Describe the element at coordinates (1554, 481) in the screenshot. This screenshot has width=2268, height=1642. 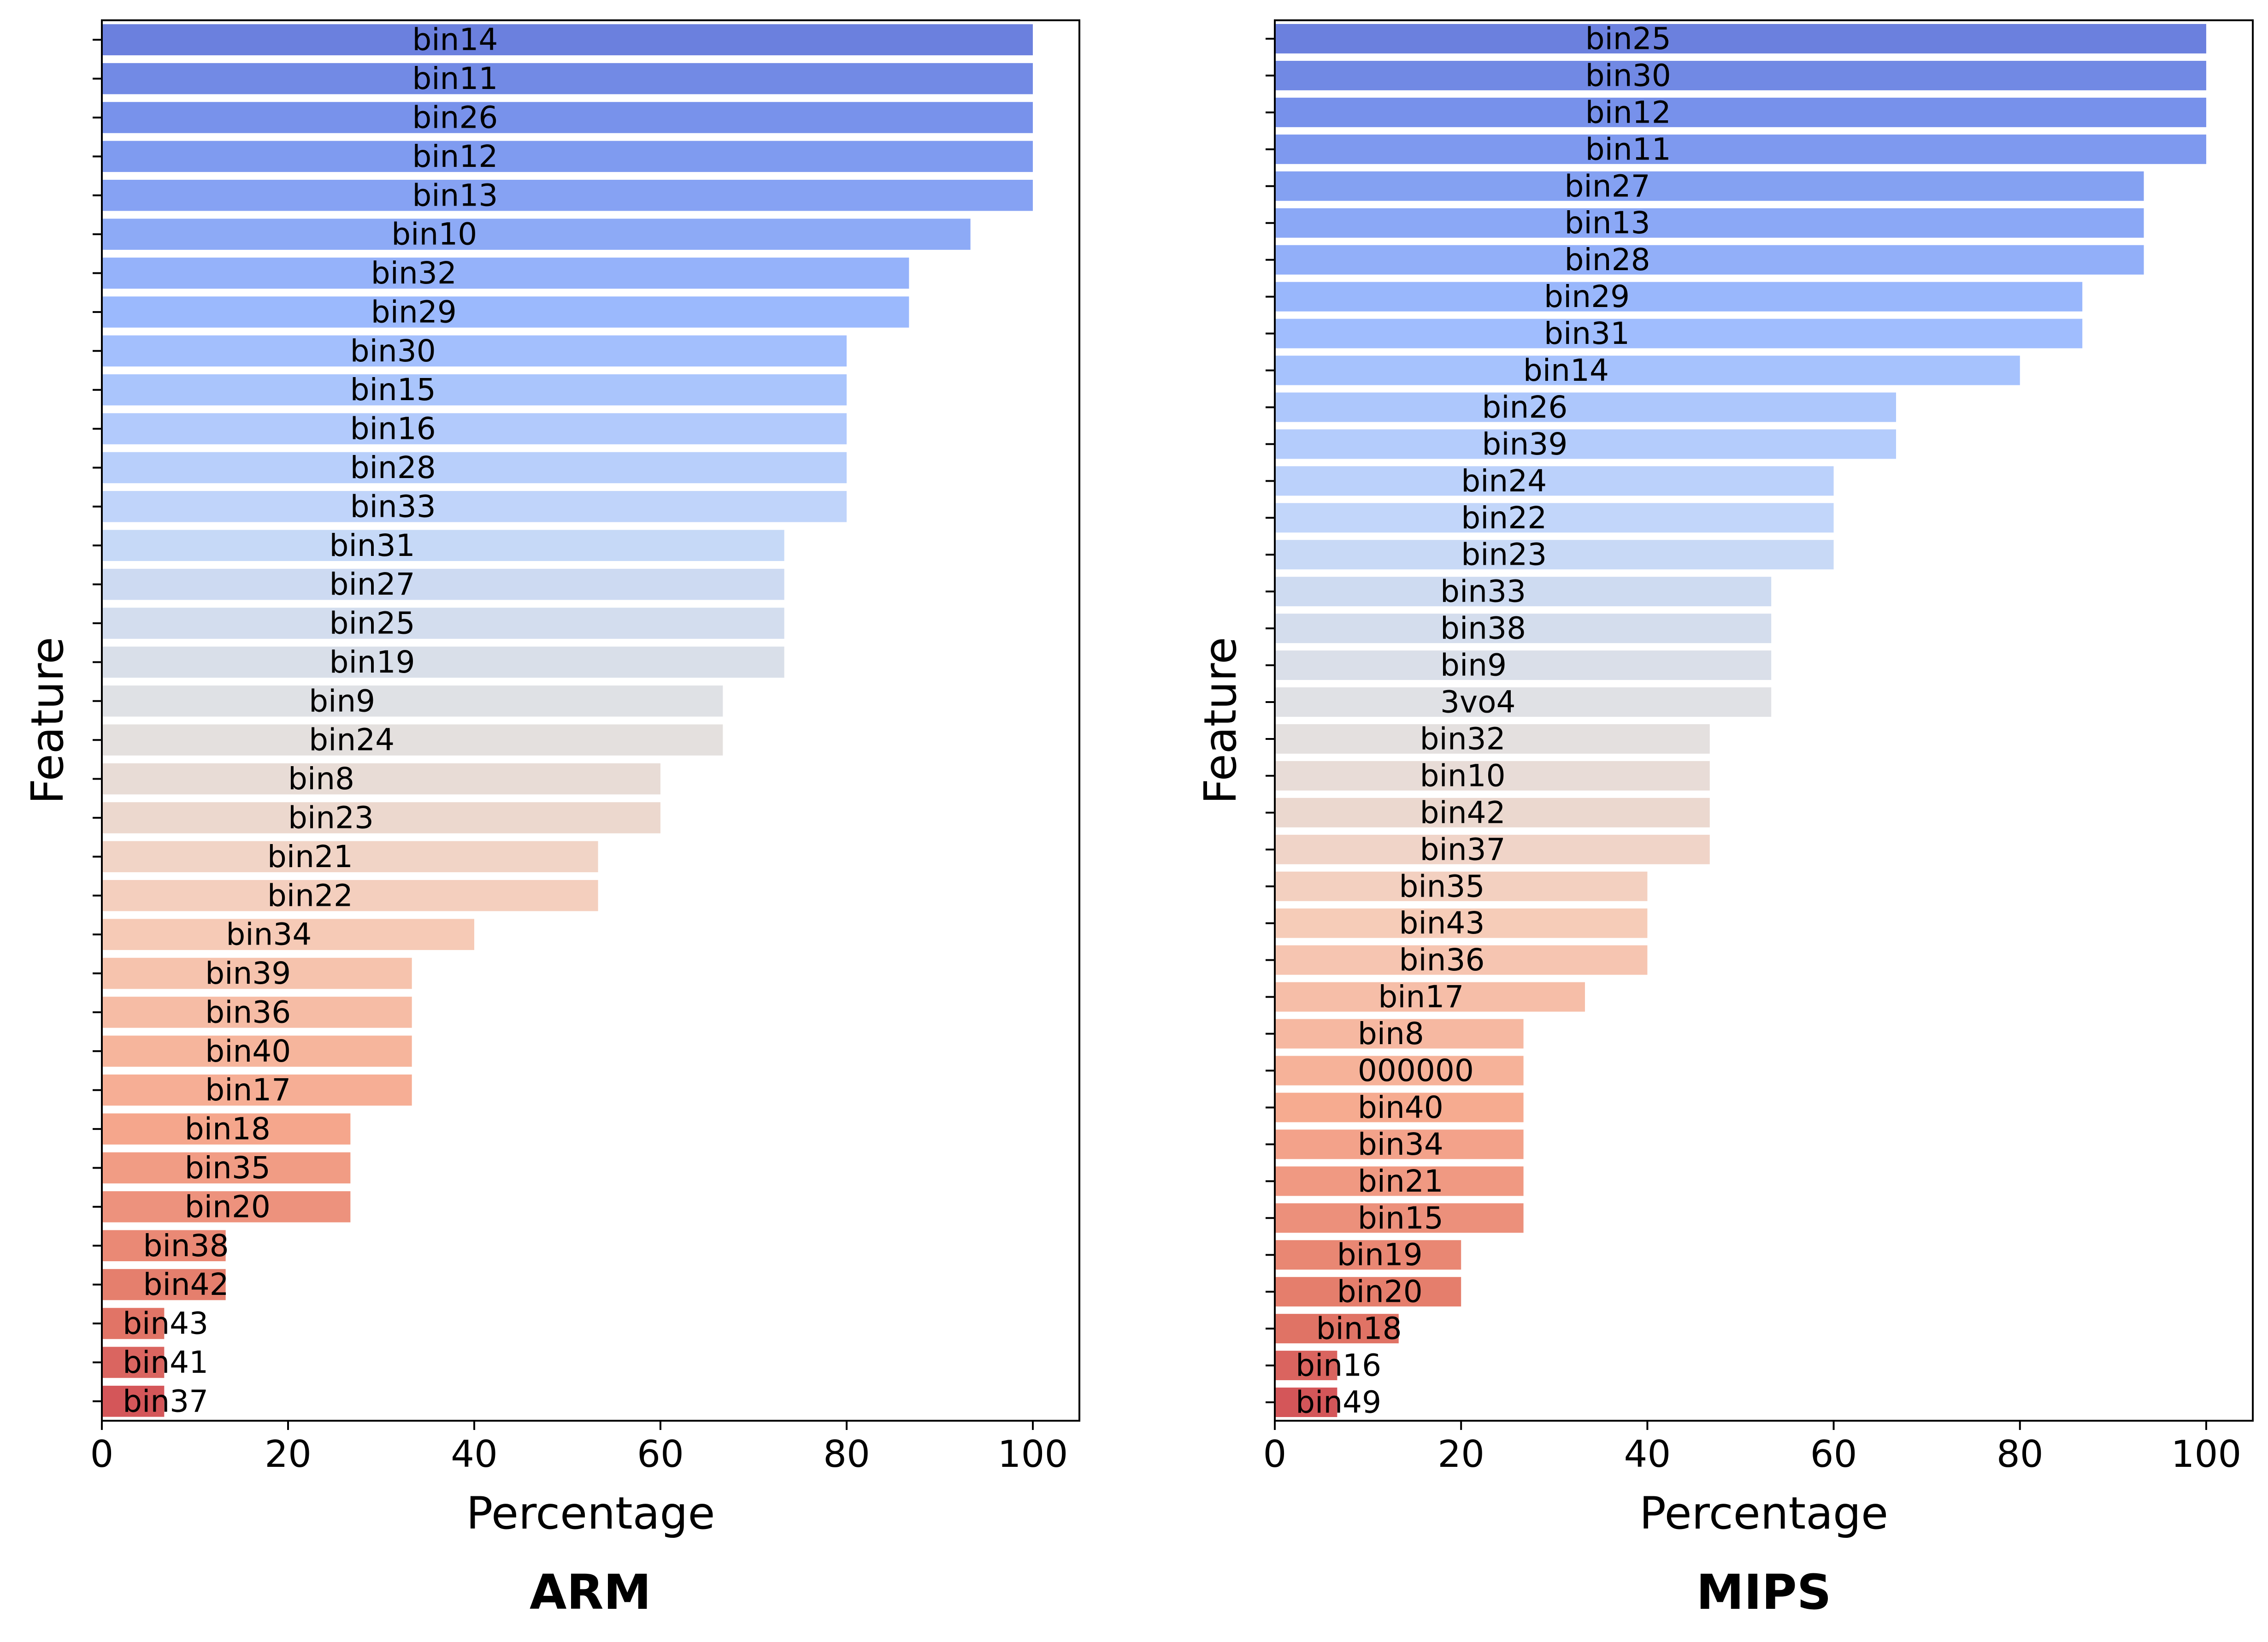
I see `bar-bin24` at that location.